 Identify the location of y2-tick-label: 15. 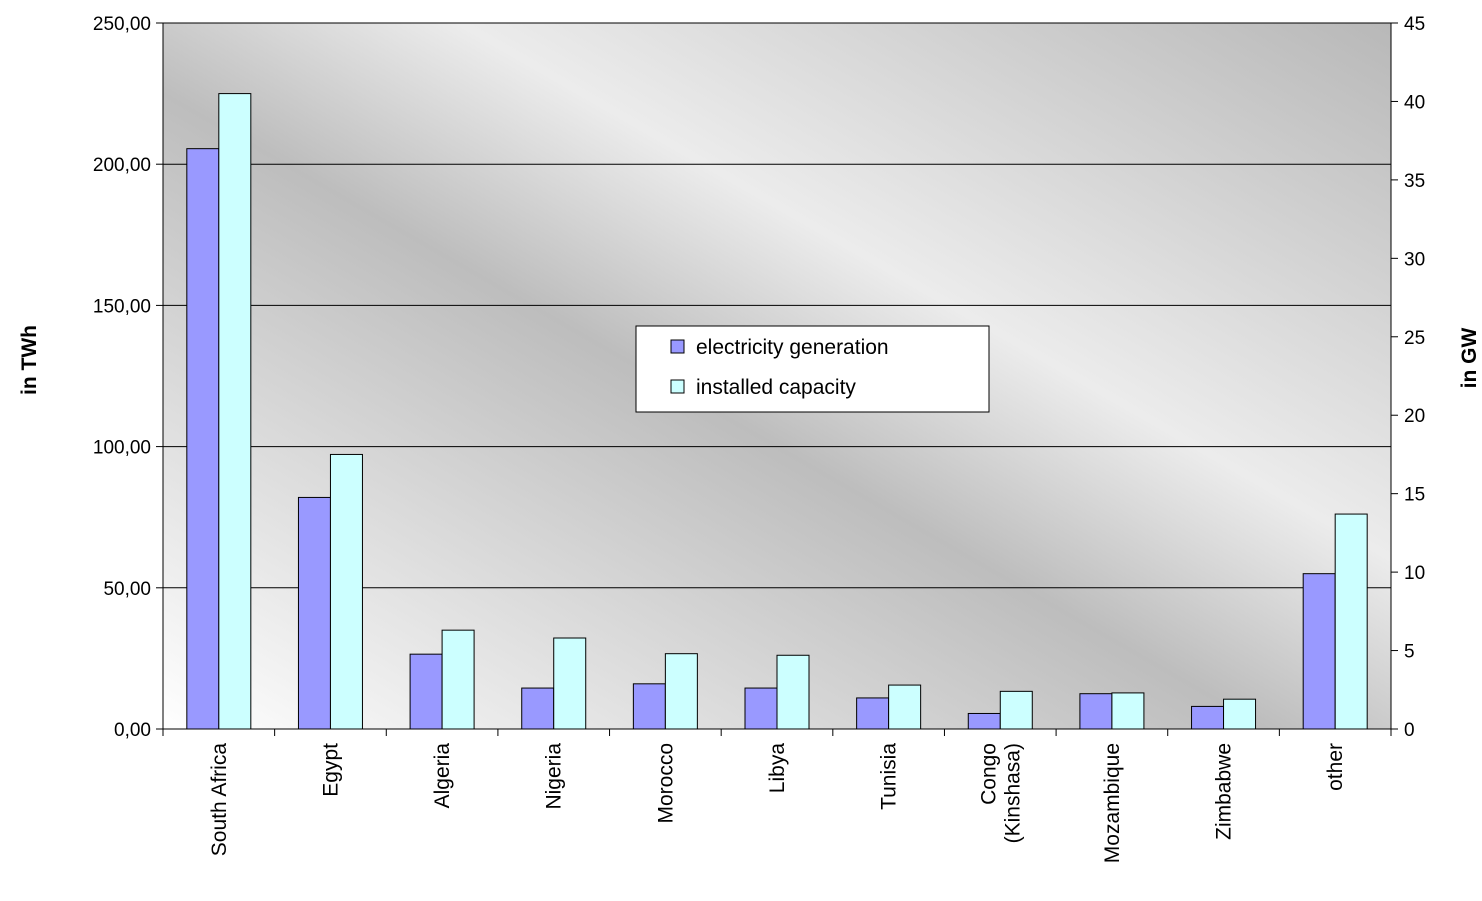
(1414, 495).